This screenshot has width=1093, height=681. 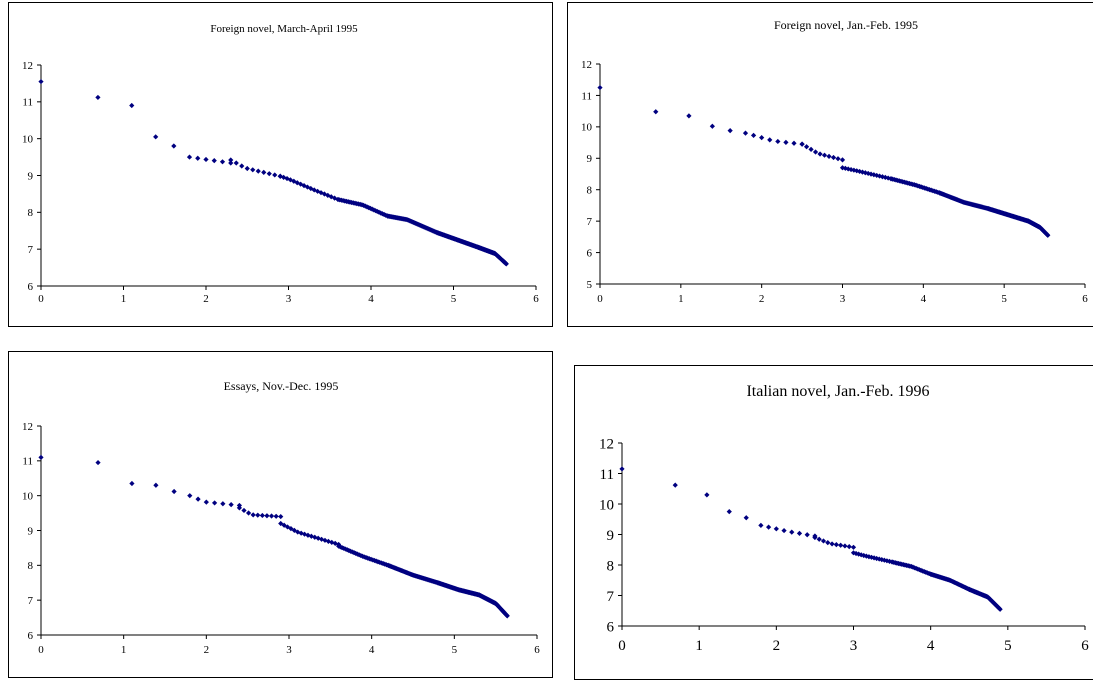 What do you see at coordinates (281, 386) in the screenshot?
I see `chart-title: Essays, Nov.-Dec. 1995` at bounding box center [281, 386].